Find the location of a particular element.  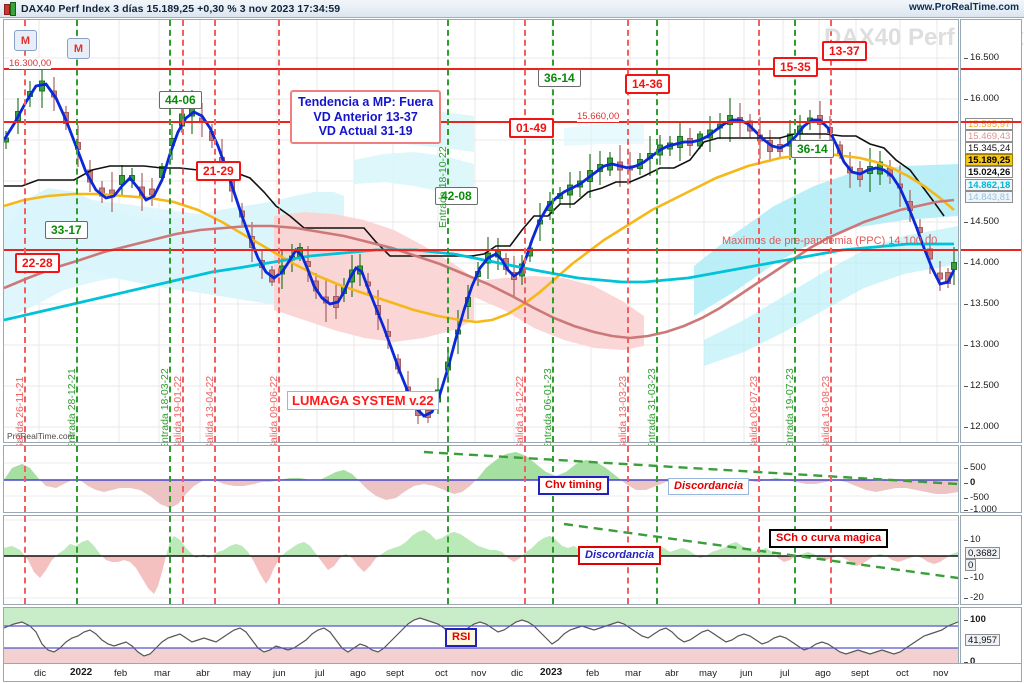

chv-tick-0: 0 is located at coordinates (969, 482).